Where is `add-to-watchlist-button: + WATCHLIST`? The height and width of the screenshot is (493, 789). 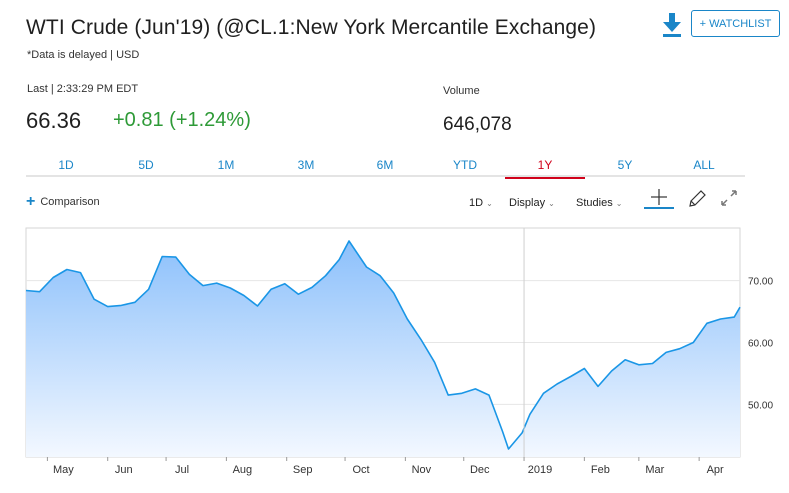
add-to-watchlist-button: + WATCHLIST is located at coordinates (735, 23).